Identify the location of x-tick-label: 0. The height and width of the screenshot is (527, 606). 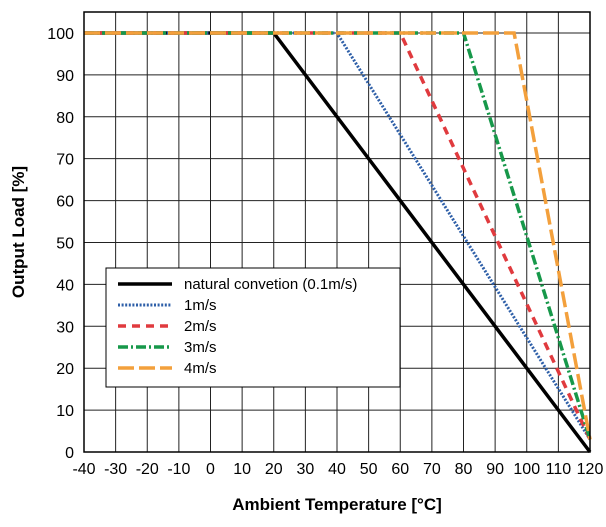
(210, 469).